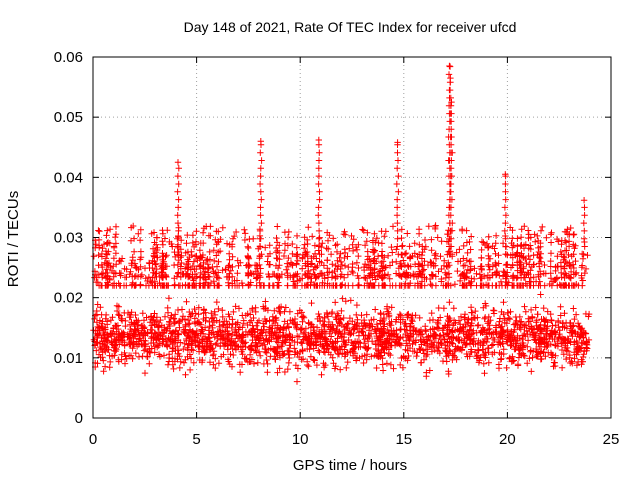 The image size is (640, 480). What do you see at coordinates (93, 439) in the screenshot?
I see `x-tick-label: 0` at bounding box center [93, 439].